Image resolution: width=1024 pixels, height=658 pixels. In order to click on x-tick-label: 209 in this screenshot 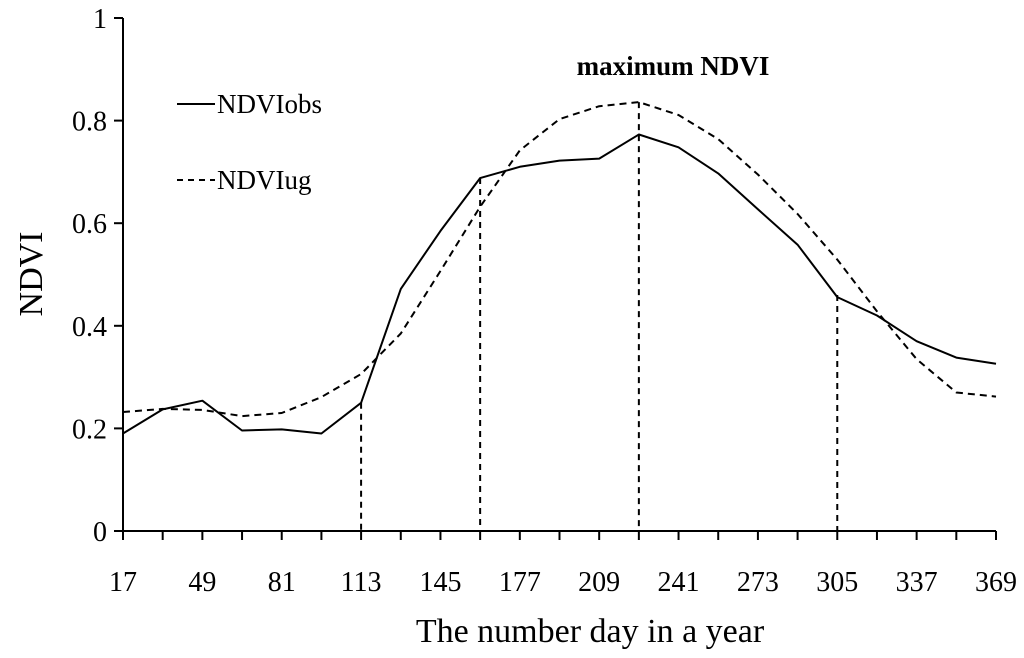, I will do `click(599, 582)`.